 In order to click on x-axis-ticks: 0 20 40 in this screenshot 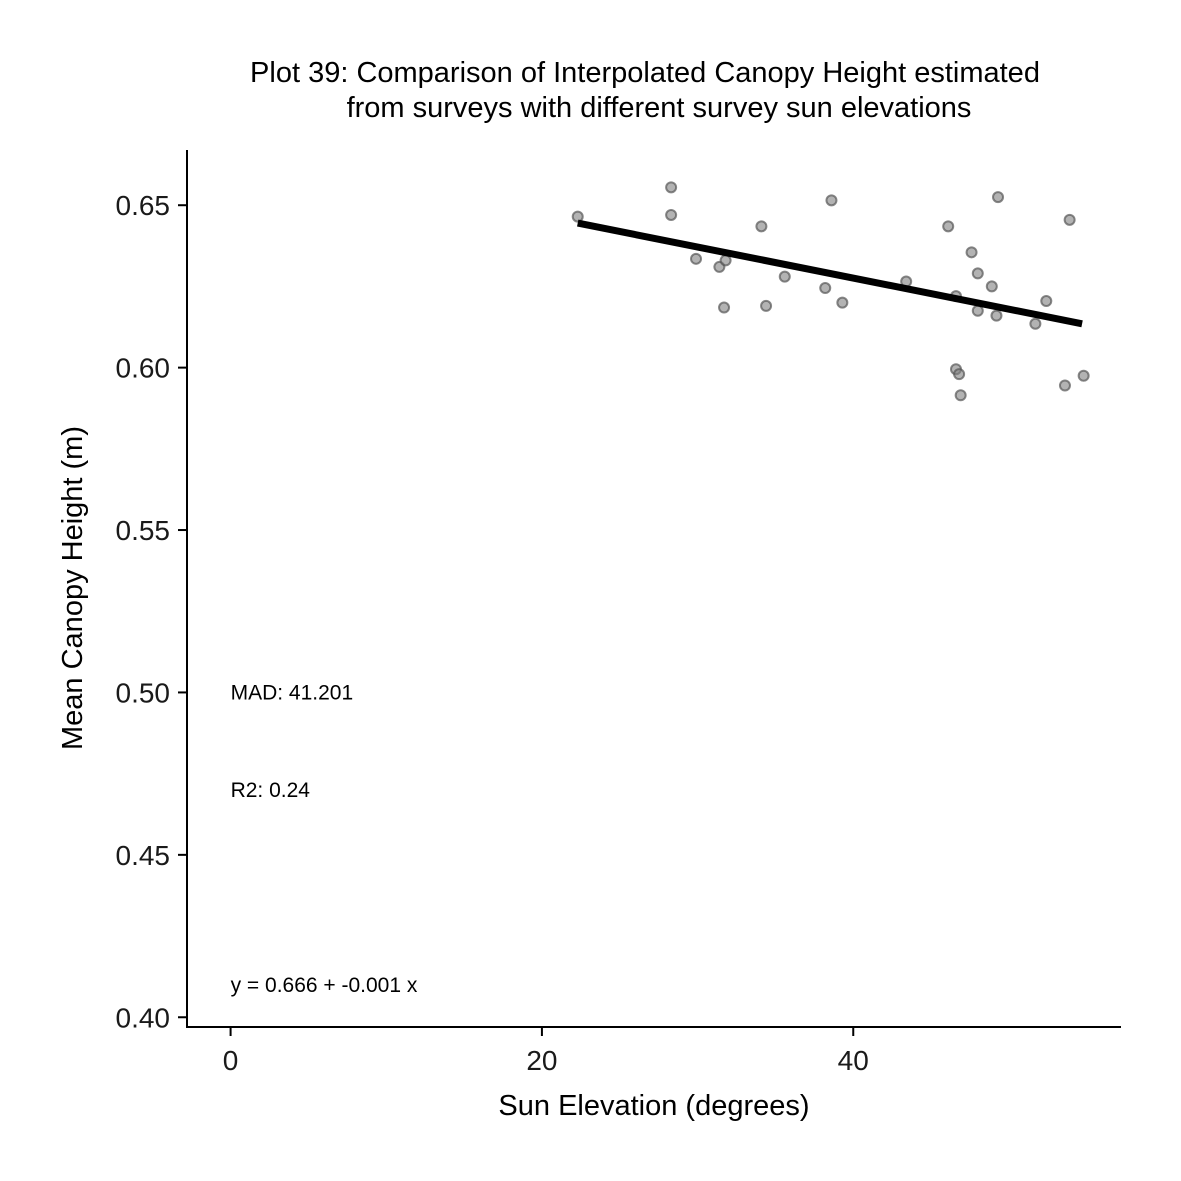, I will do `click(546, 1051)`.